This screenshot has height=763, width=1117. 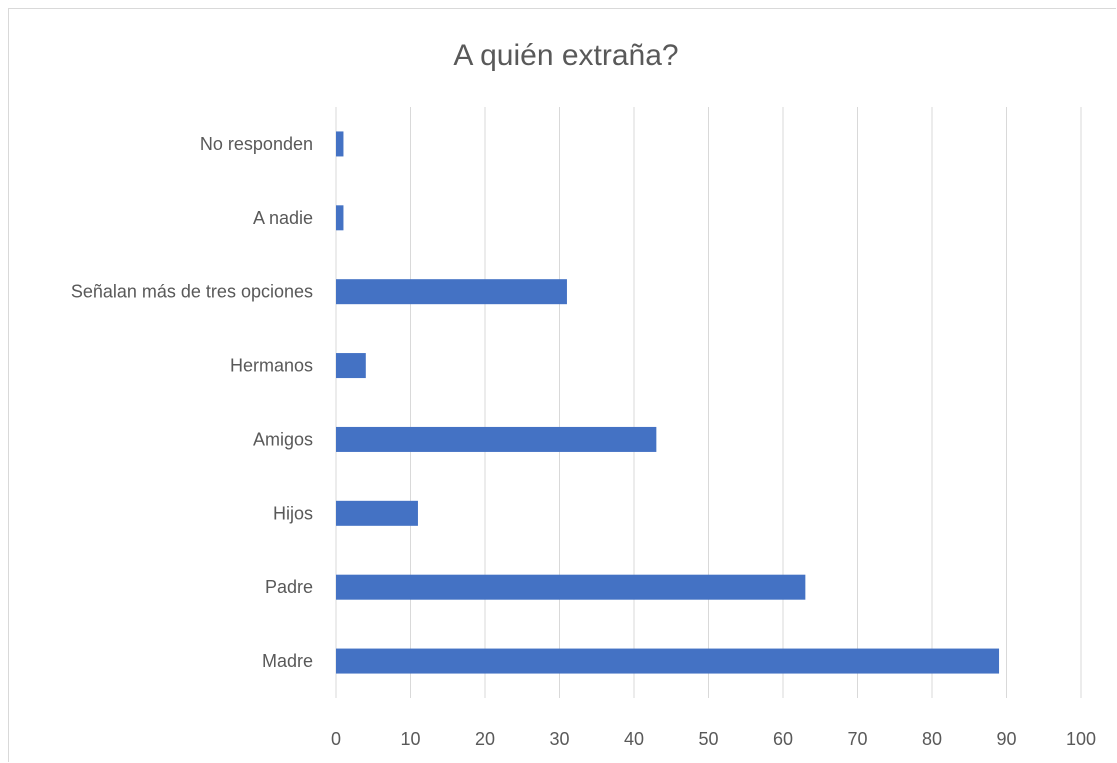 I want to click on category-label: Madre, so click(x=287, y=661).